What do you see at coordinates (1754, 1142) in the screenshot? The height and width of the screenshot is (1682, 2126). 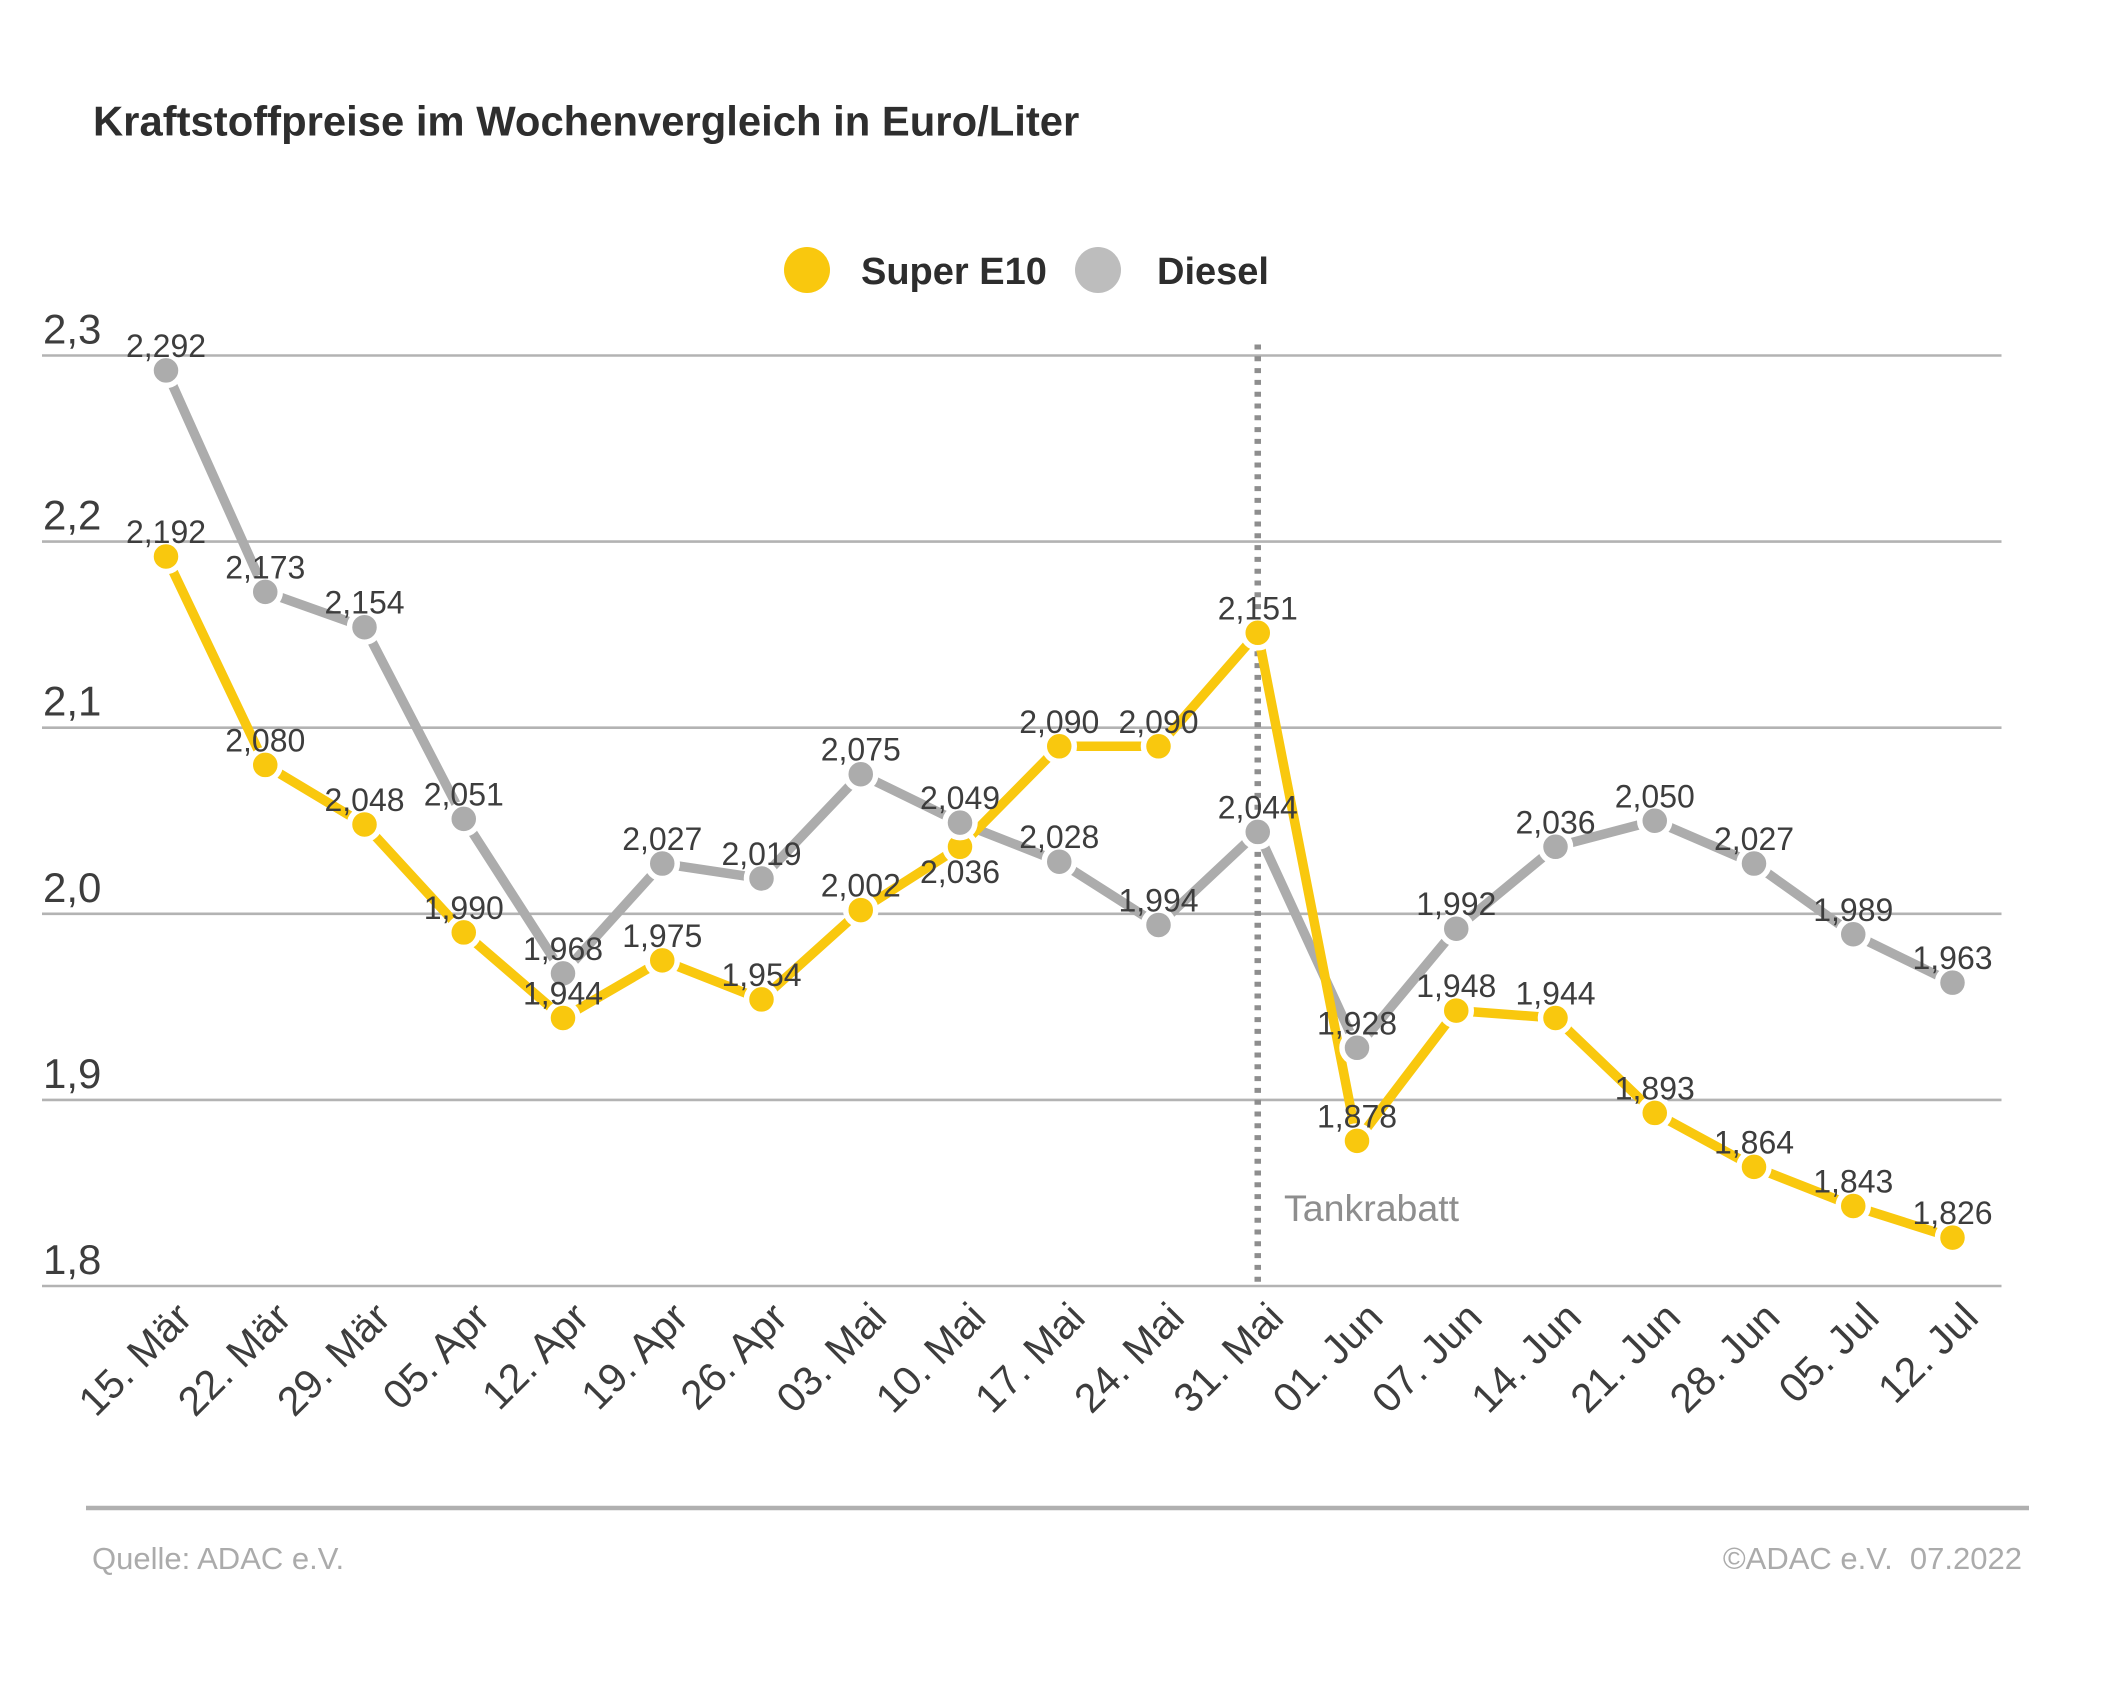 I see `svg-text: 1,864` at bounding box center [1754, 1142].